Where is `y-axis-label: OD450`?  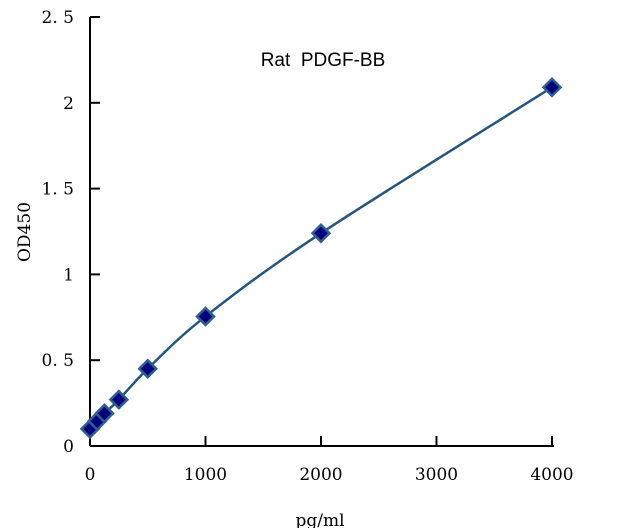 y-axis-label: OD450 is located at coordinates (25, 232).